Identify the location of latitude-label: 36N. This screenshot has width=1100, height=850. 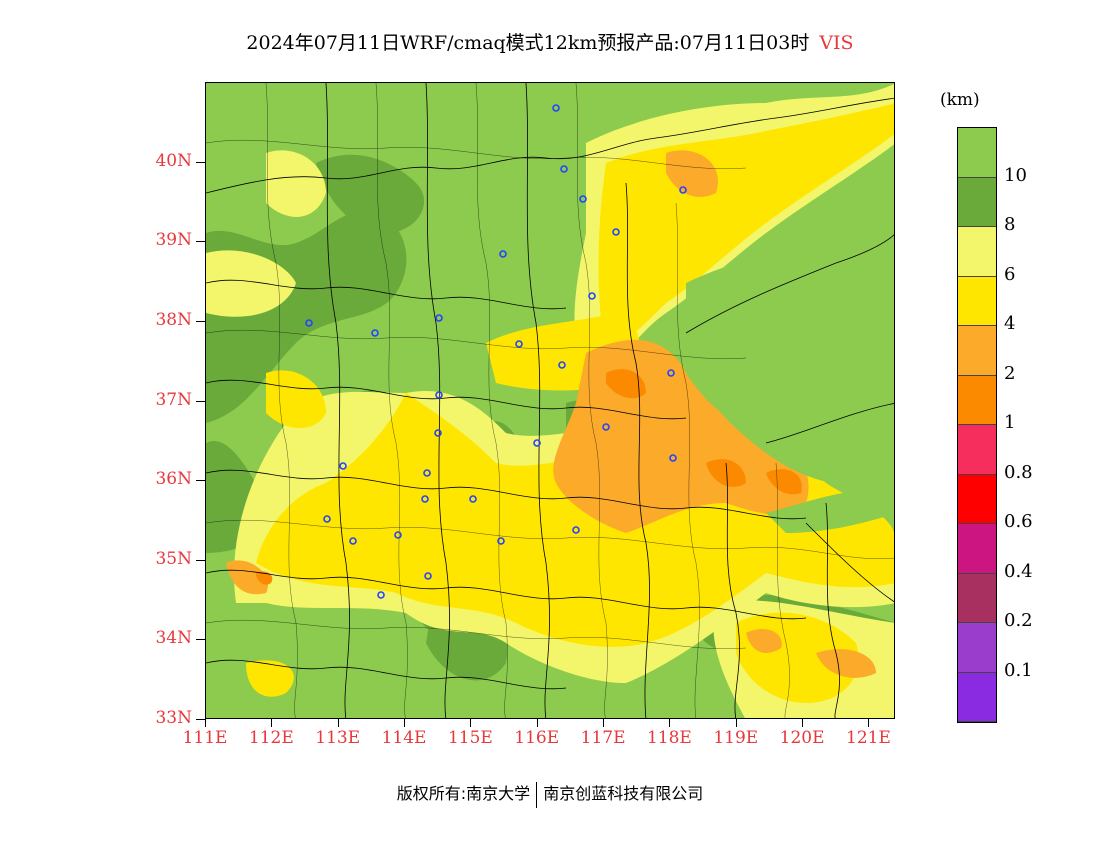
(173, 479).